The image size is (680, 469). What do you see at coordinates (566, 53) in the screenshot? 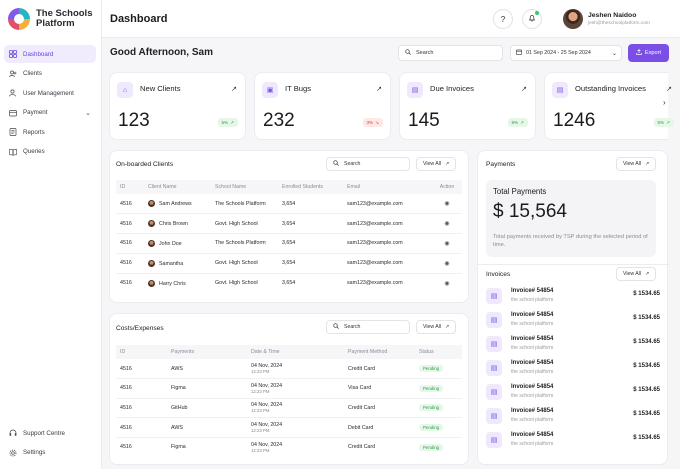
I see `date-range-picker: 01 Sep 2024 - 25 Sep 2024 ⌄` at bounding box center [566, 53].